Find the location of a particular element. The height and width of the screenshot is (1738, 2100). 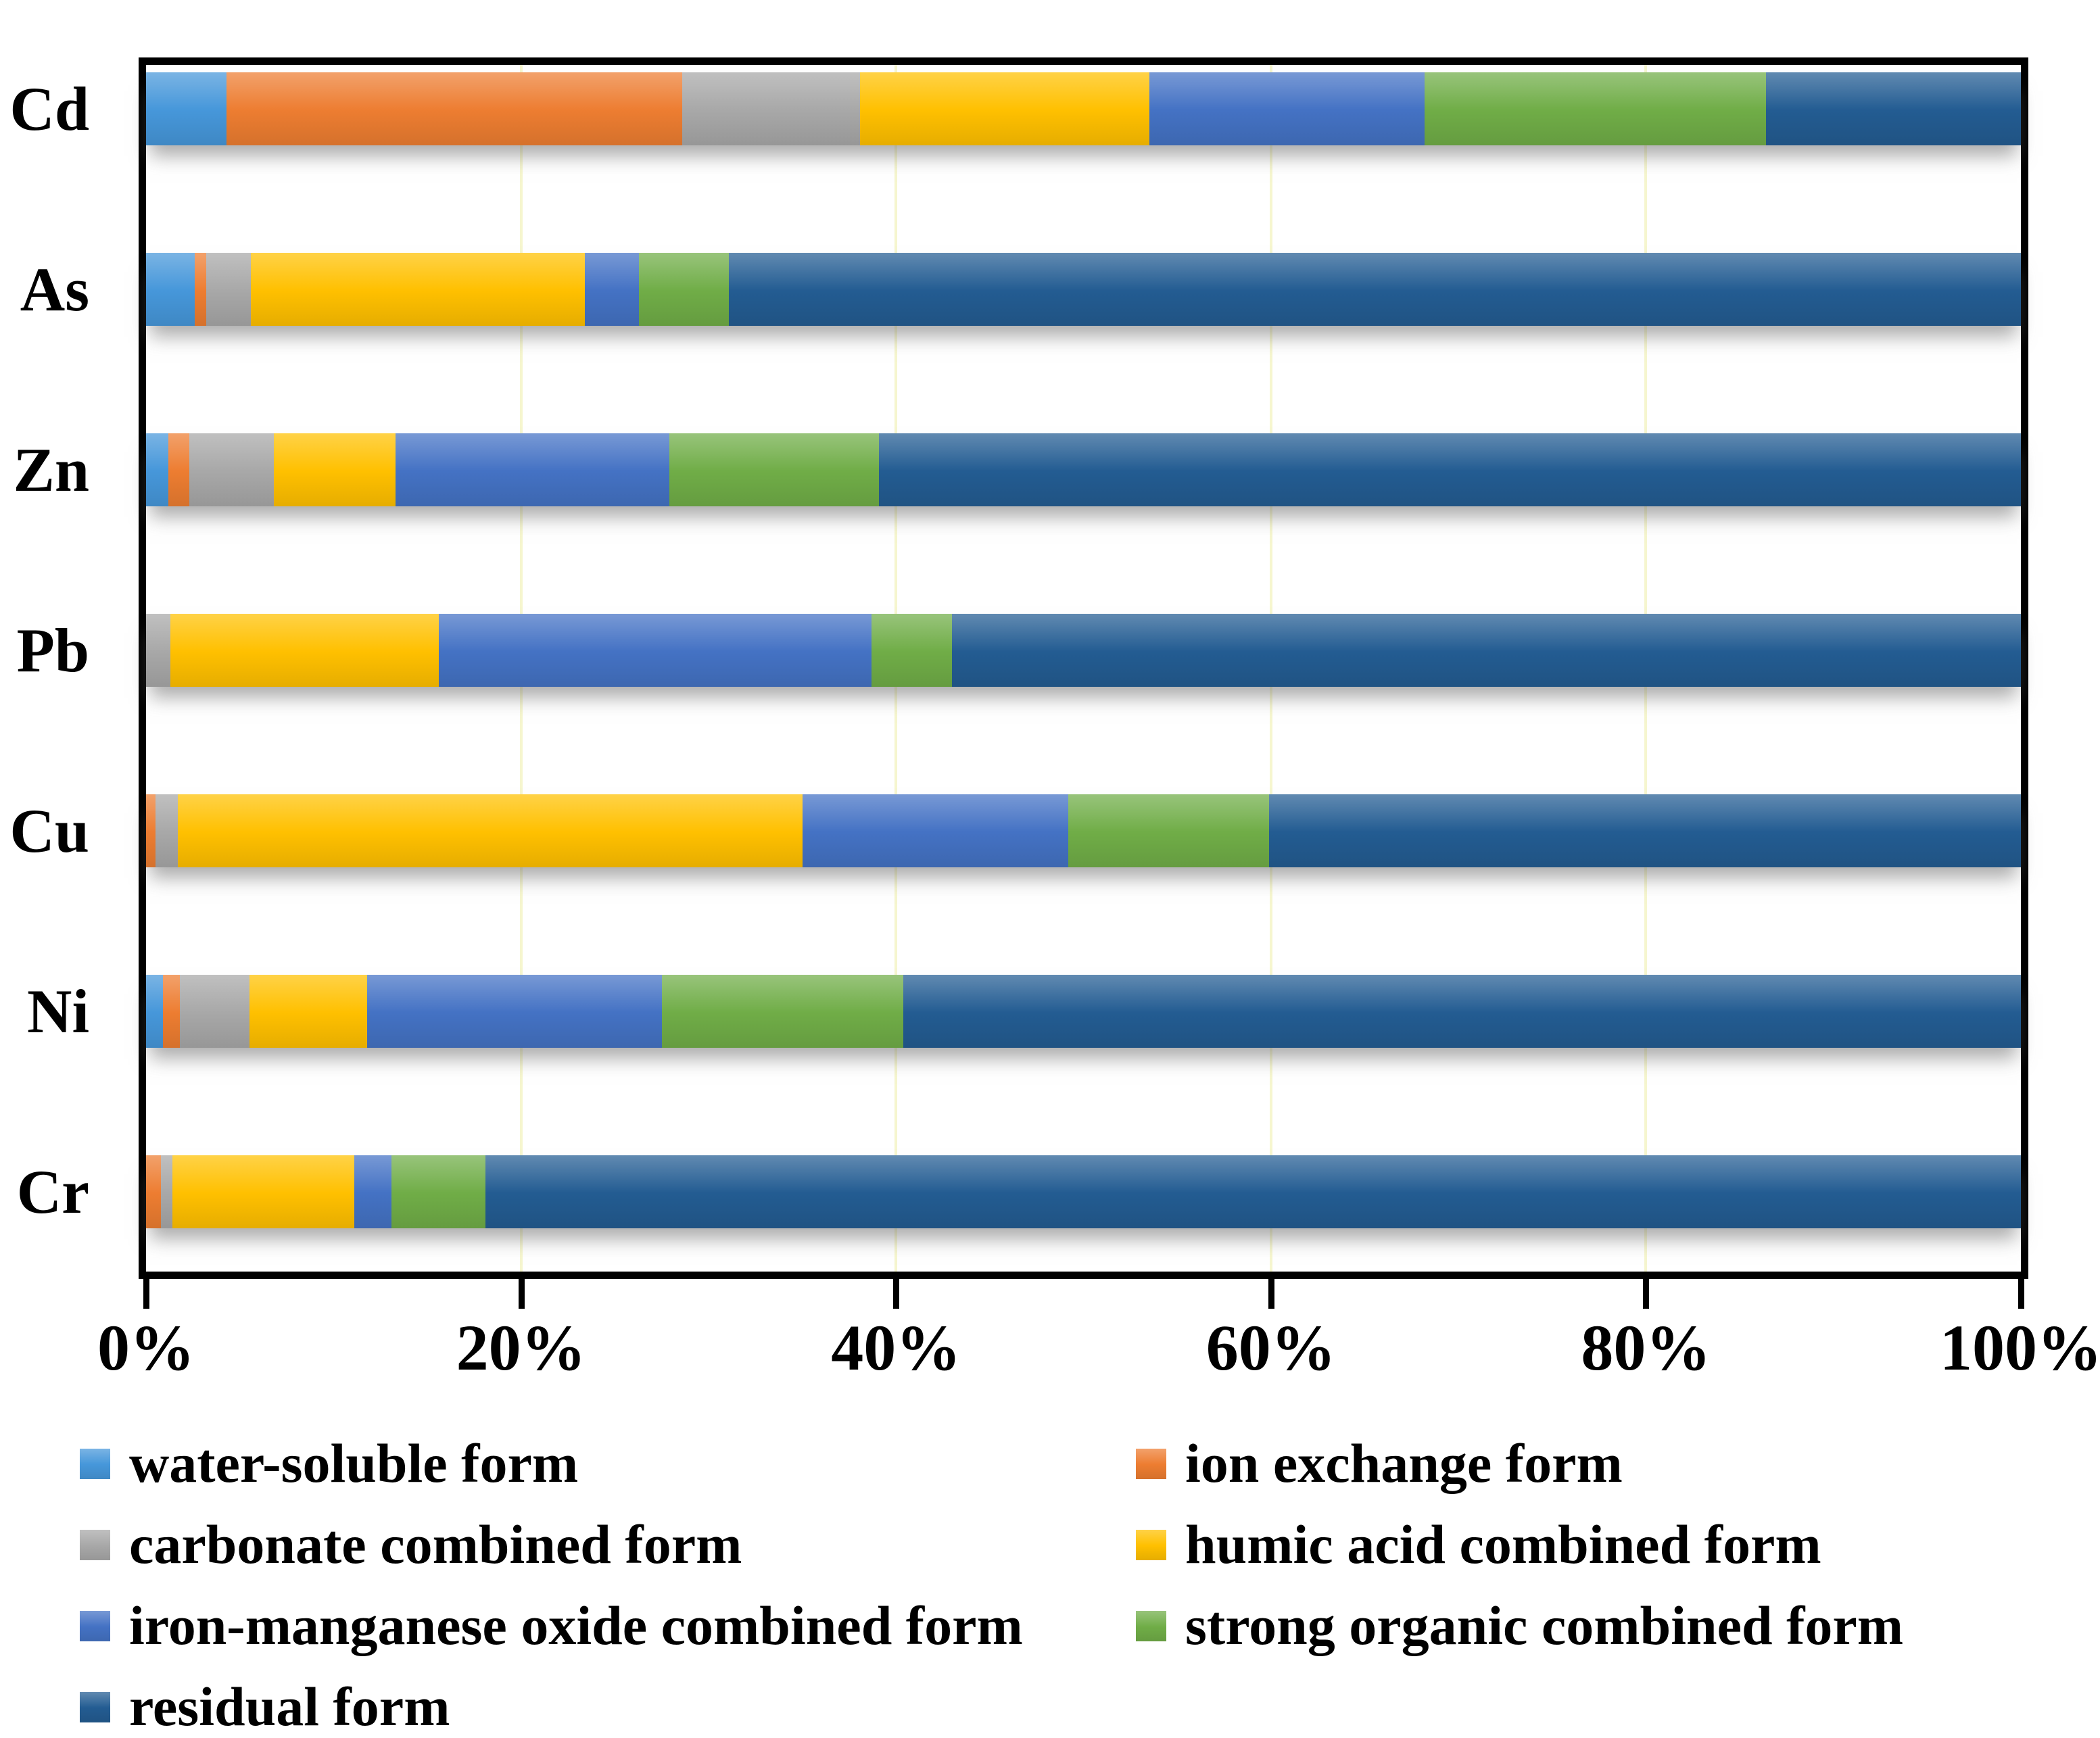

bar-row-Ni is located at coordinates (1083, 1011).